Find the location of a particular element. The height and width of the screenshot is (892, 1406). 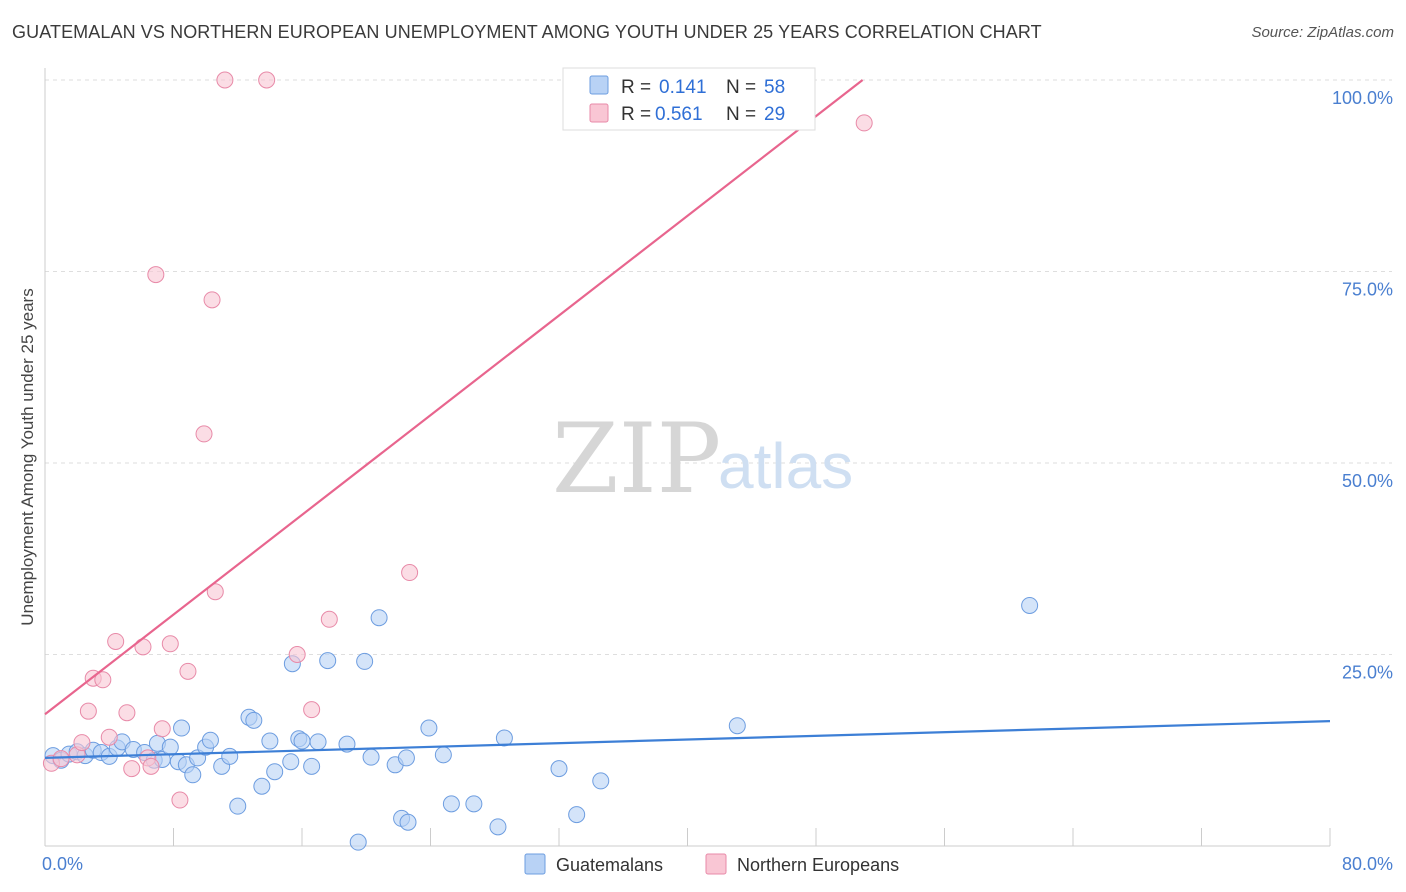

y-tick-label: 100.0% is located at coordinates (1362, 98).